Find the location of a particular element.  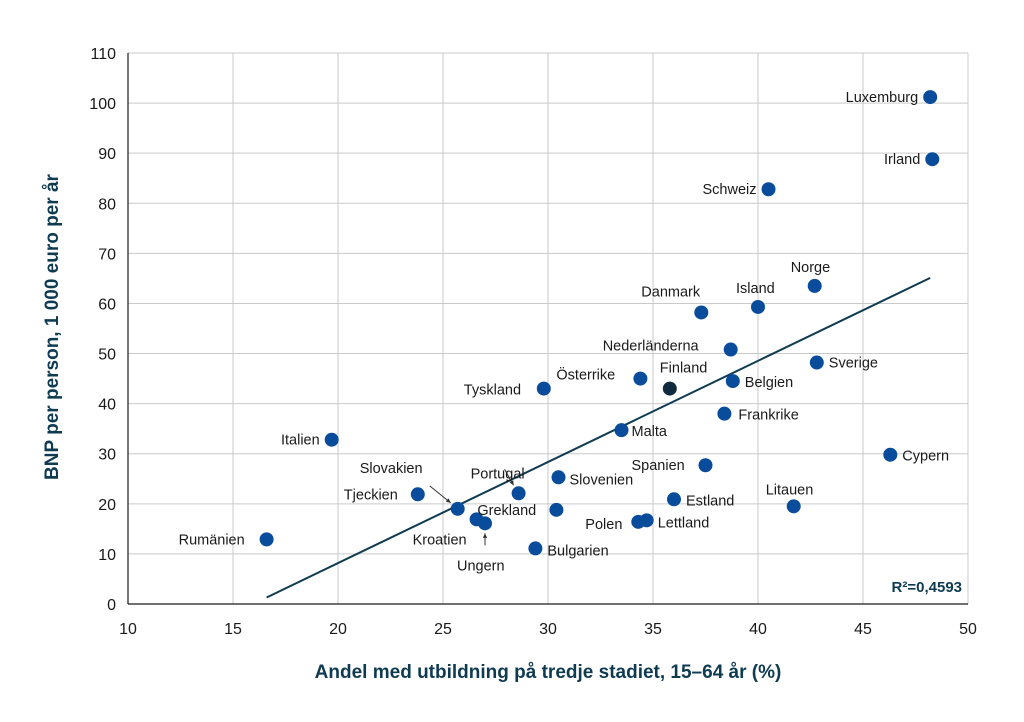

y-tick-label: 50 is located at coordinates (107, 355).